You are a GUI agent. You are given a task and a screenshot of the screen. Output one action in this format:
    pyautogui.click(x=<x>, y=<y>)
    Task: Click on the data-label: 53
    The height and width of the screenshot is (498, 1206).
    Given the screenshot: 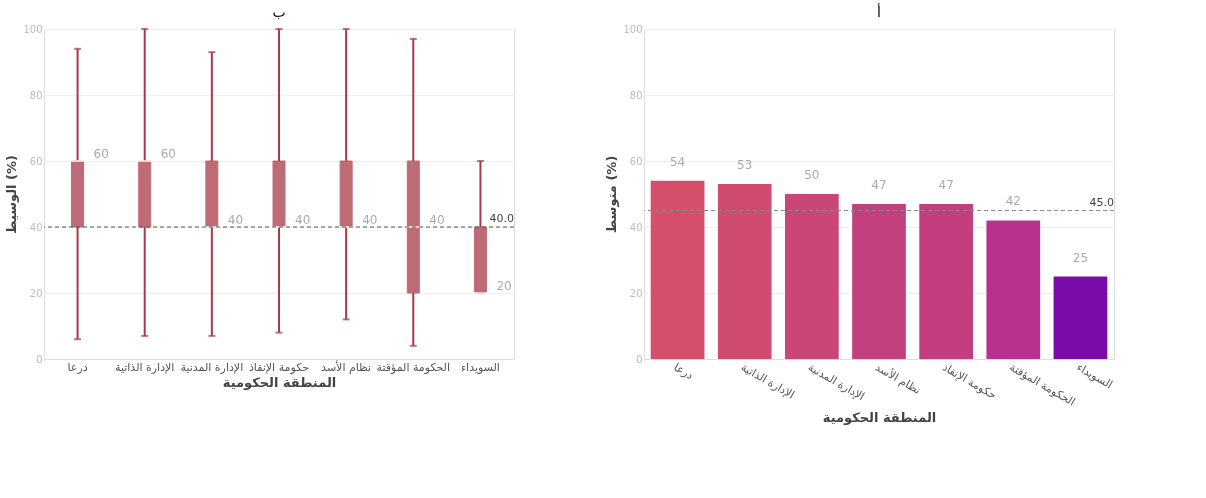 What is the action you would take?
    pyautogui.click(x=745, y=165)
    